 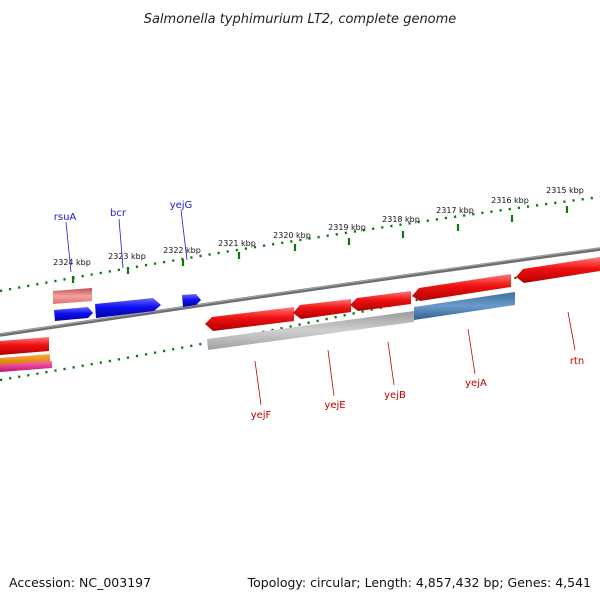 What do you see at coordinates (249, 319) in the screenshot?
I see `gene-arrow-yejF` at bounding box center [249, 319].